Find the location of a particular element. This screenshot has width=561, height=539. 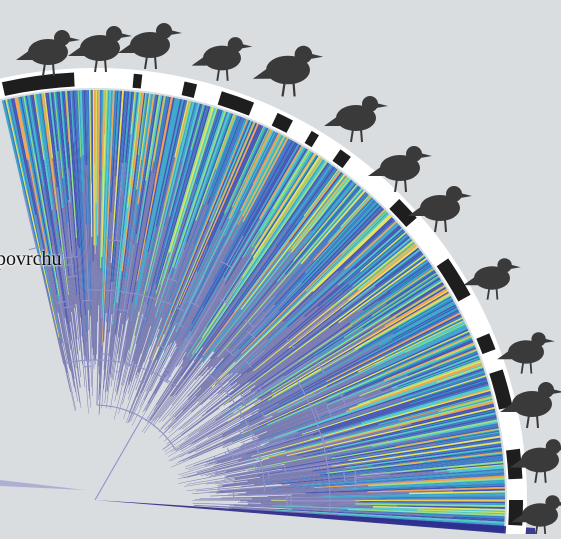

vulture-icon is located at coordinates (100, 49).